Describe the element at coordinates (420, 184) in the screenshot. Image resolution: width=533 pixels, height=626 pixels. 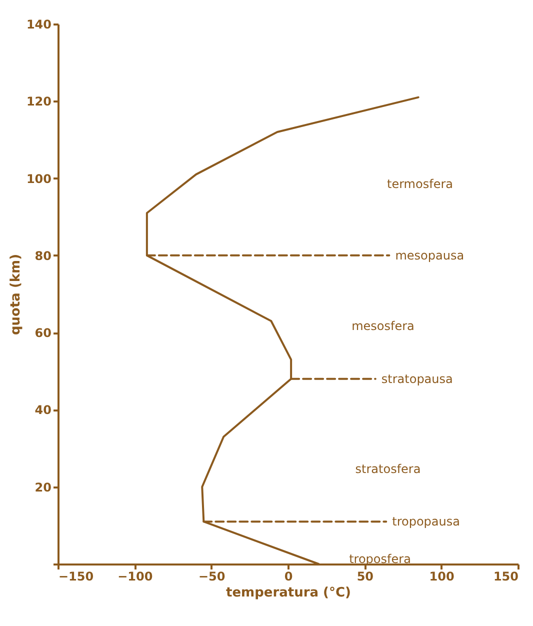
I see `annotation: termosfera` at that location.